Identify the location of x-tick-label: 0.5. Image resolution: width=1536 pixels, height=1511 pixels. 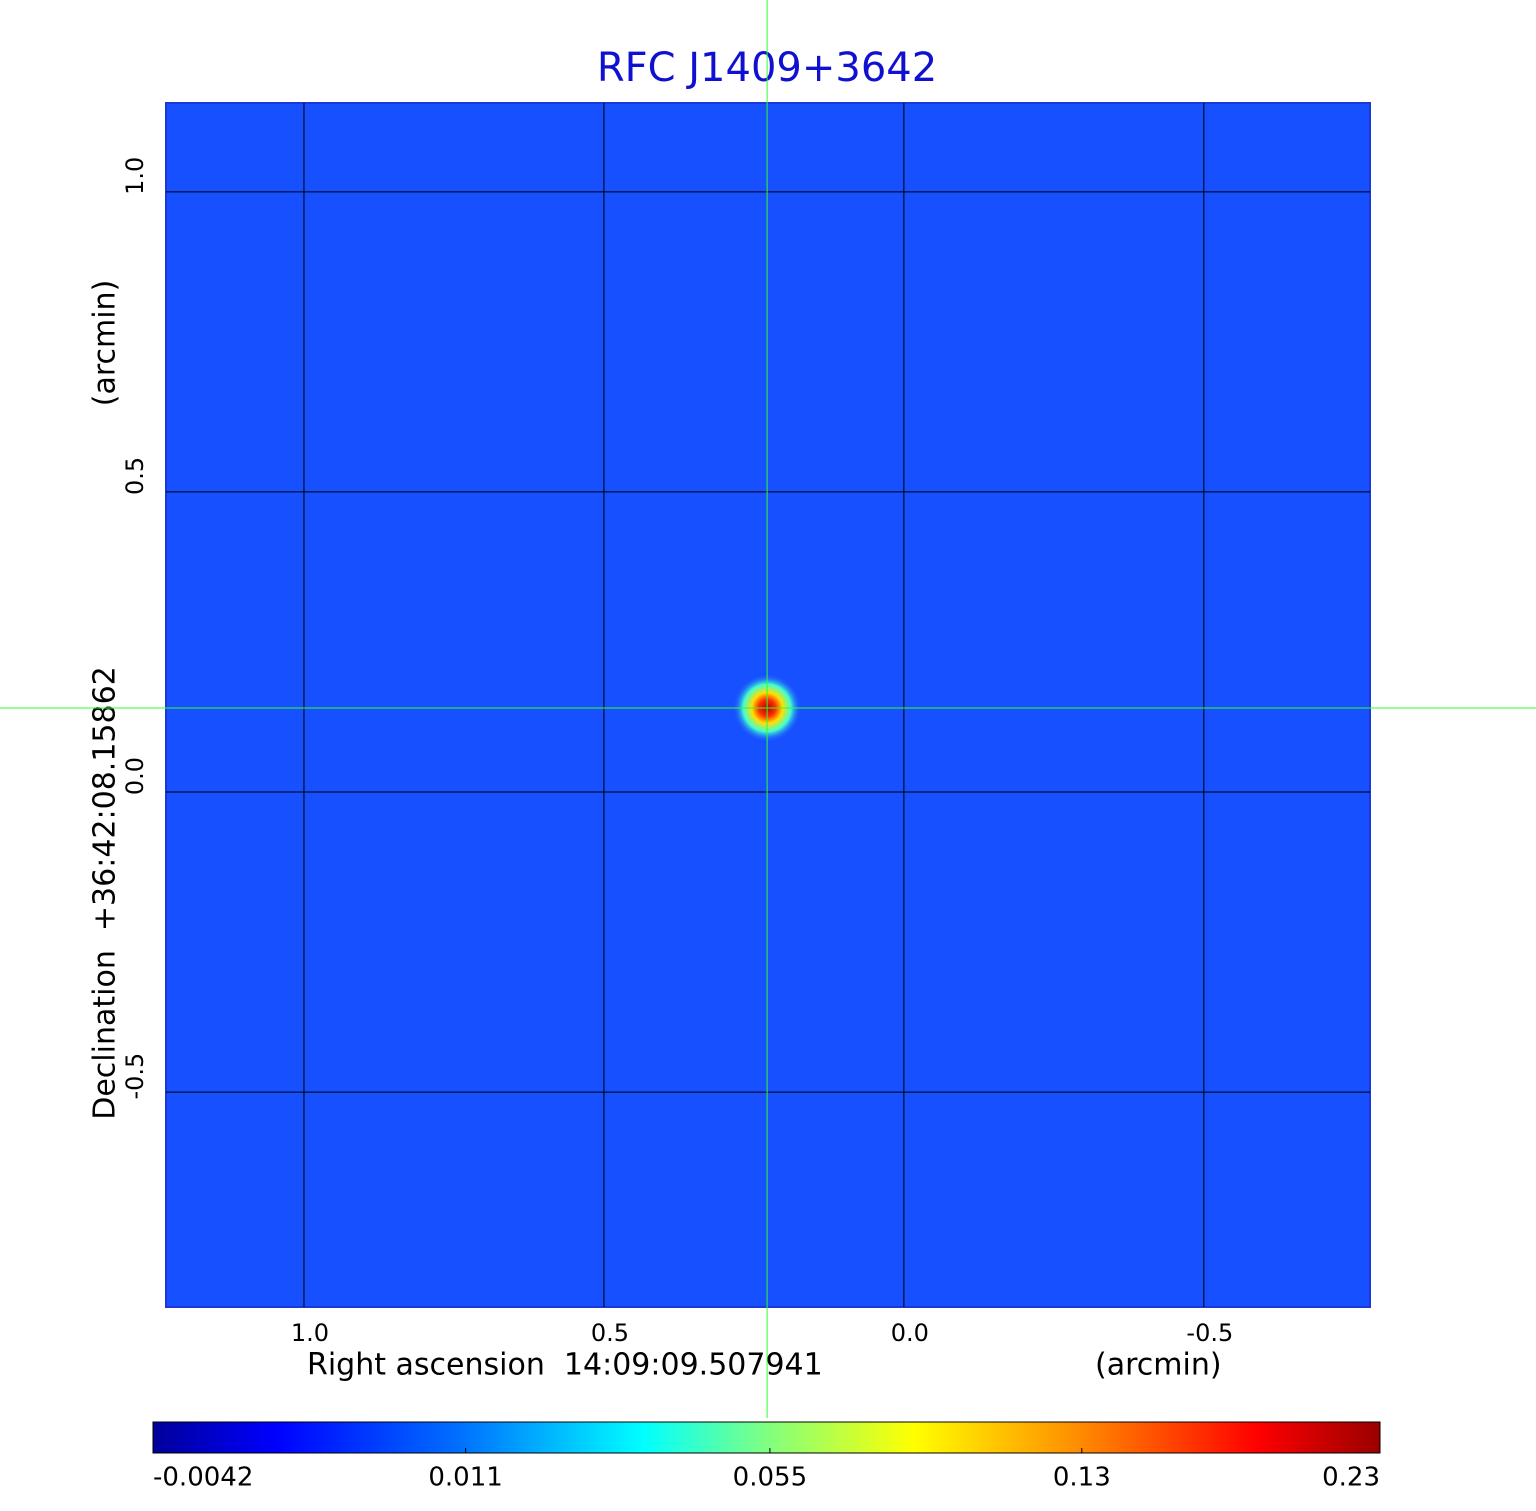
(610, 1333).